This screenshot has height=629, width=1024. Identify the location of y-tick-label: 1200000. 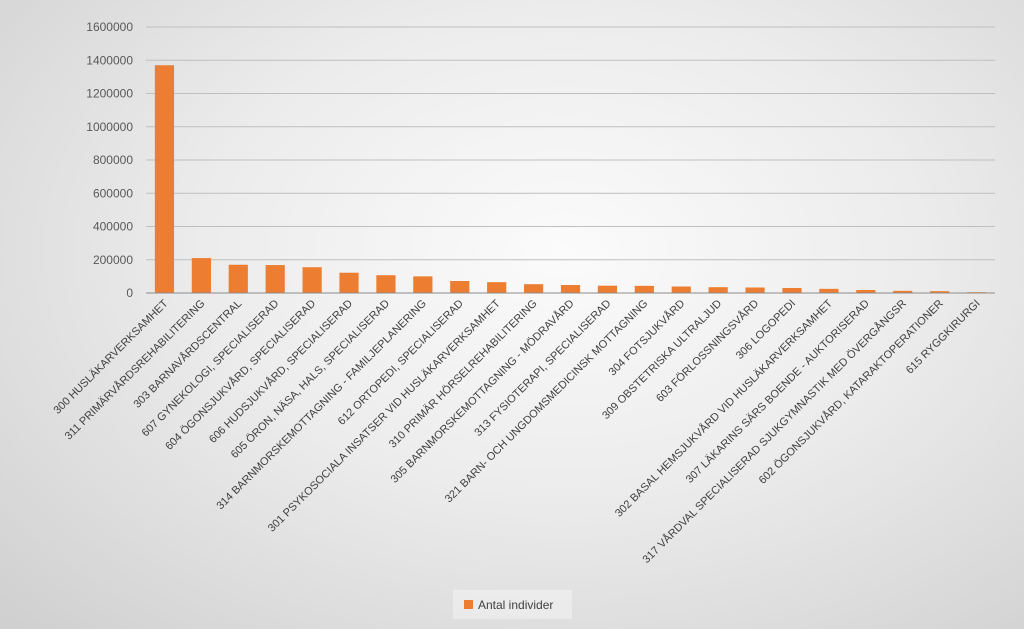
(109, 94).